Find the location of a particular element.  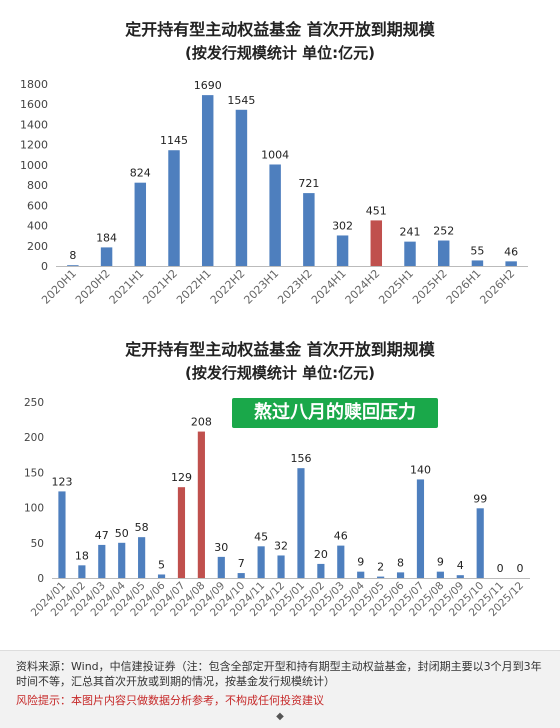

chart-2-data-label: 4 is located at coordinates (460, 565).